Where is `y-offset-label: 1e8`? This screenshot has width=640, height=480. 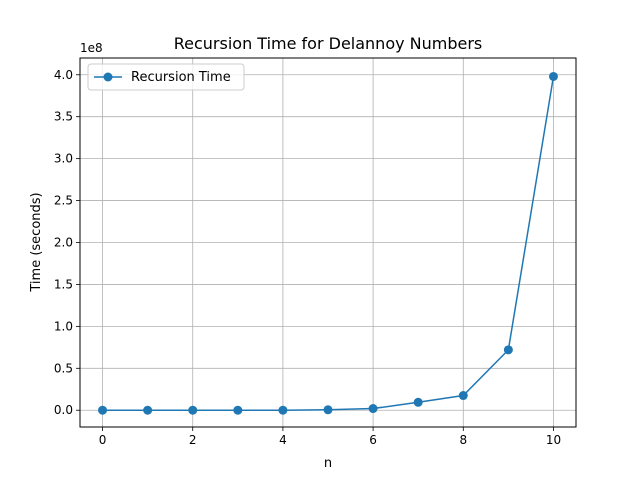 y-offset-label: 1e8 is located at coordinates (91, 48).